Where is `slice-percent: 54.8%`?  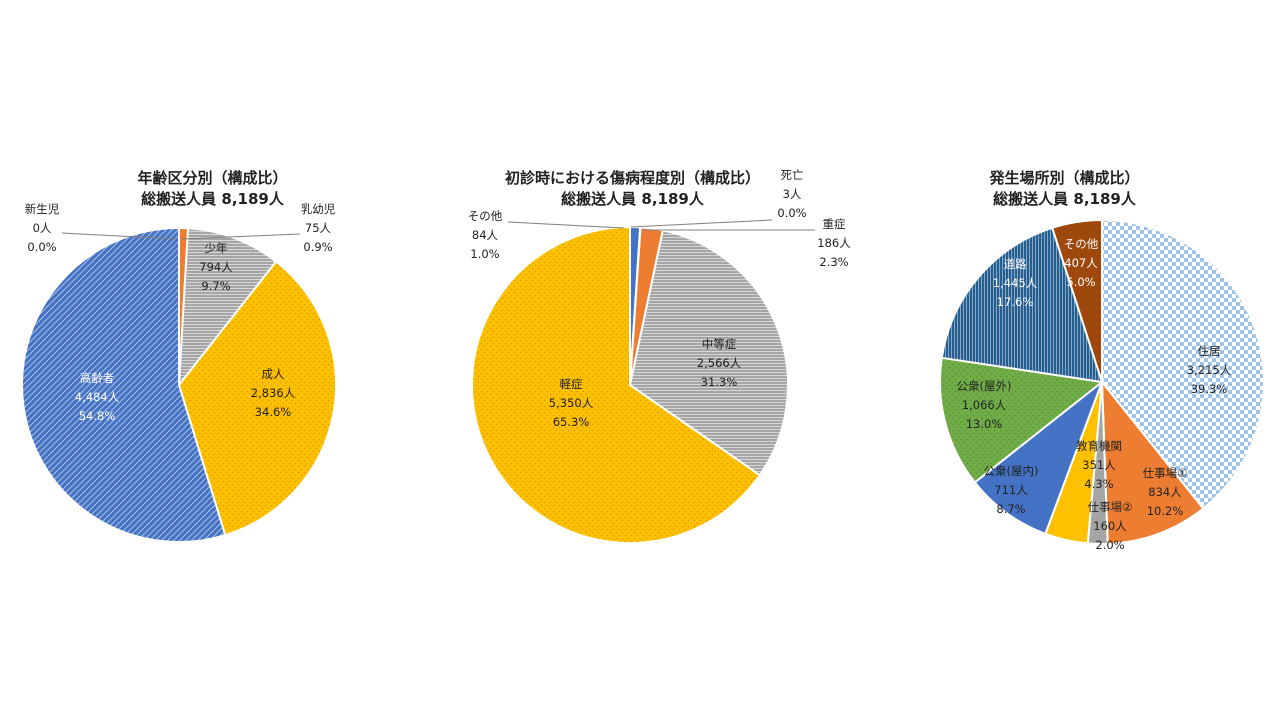 slice-percent: 54.8% is located at coordinates (97, 416).